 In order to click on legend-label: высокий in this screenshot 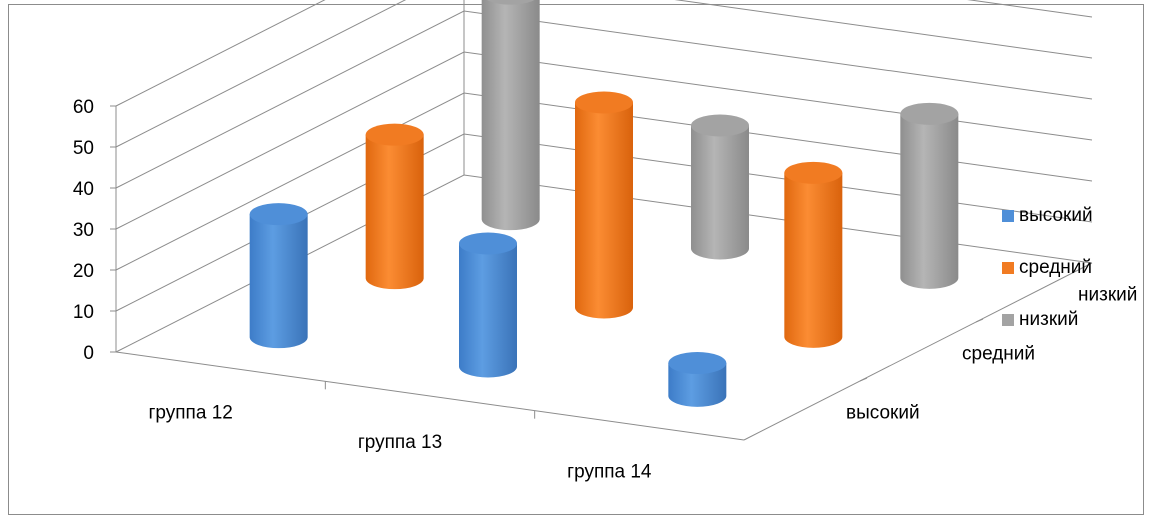, I will do `click(1056, 215)`.